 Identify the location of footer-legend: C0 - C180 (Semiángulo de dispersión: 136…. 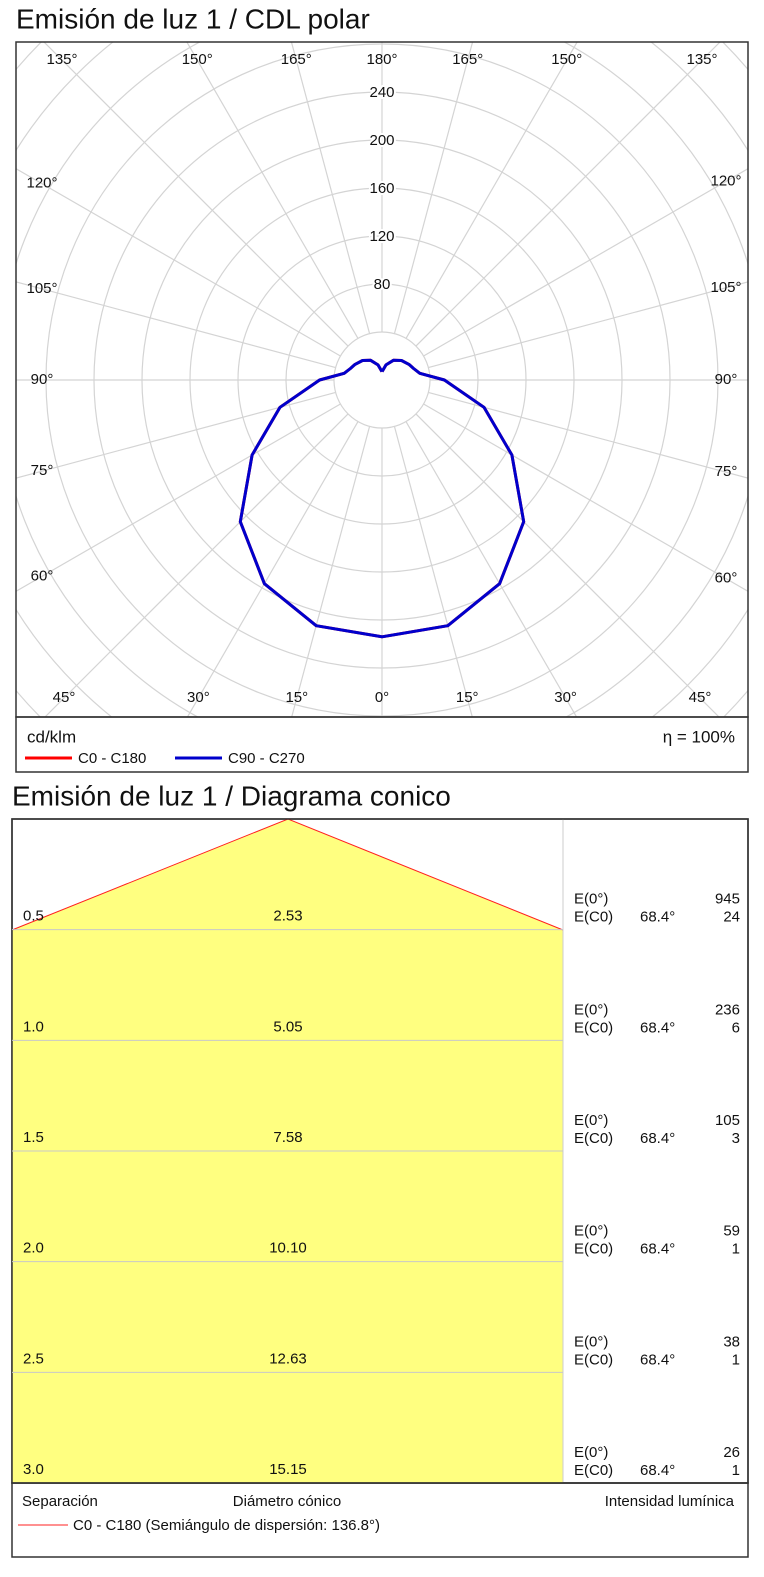
(226, 1525).